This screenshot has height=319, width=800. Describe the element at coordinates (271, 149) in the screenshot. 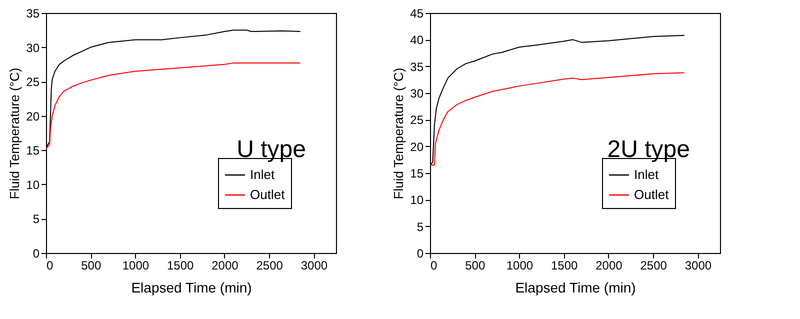

I see `annotation: U type` at that location.